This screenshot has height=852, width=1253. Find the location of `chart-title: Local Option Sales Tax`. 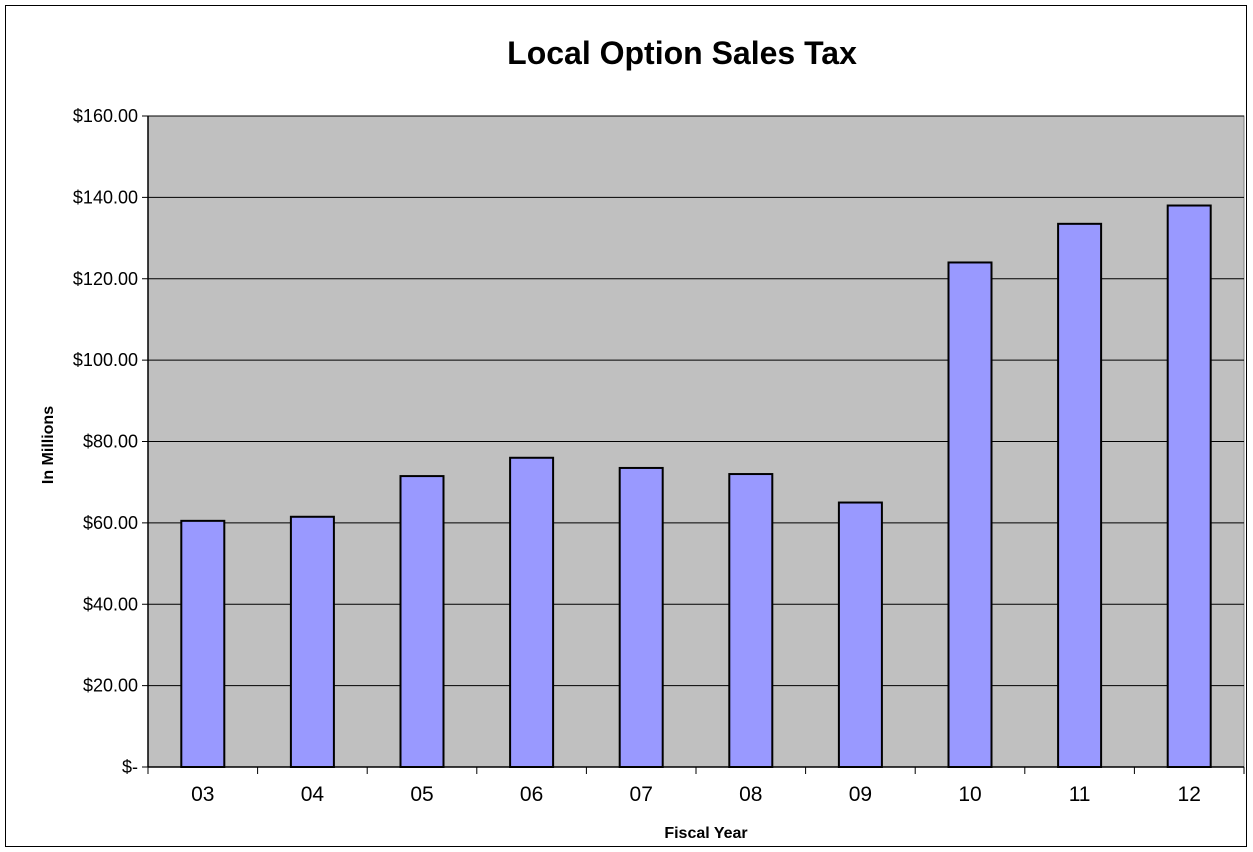

chart-title: Local Option Sales Tax is located at coordinates (682, 53).